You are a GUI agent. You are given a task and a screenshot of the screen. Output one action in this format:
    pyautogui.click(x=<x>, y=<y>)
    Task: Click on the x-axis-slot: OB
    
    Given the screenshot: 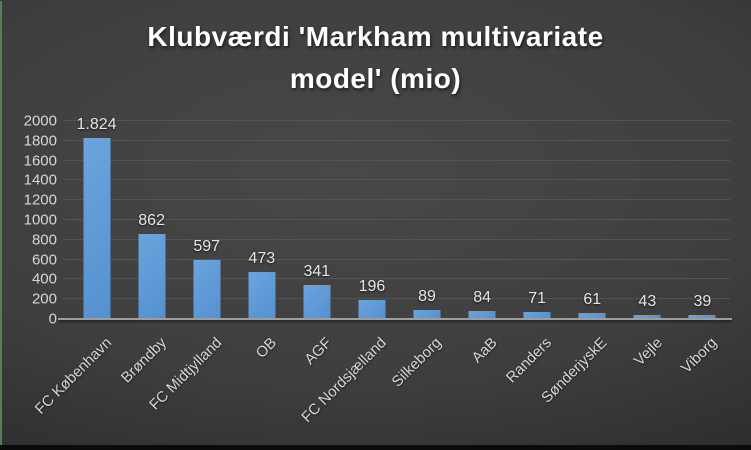 What is the action you would take?
    pyautogui.click(x=261, y=382)
    